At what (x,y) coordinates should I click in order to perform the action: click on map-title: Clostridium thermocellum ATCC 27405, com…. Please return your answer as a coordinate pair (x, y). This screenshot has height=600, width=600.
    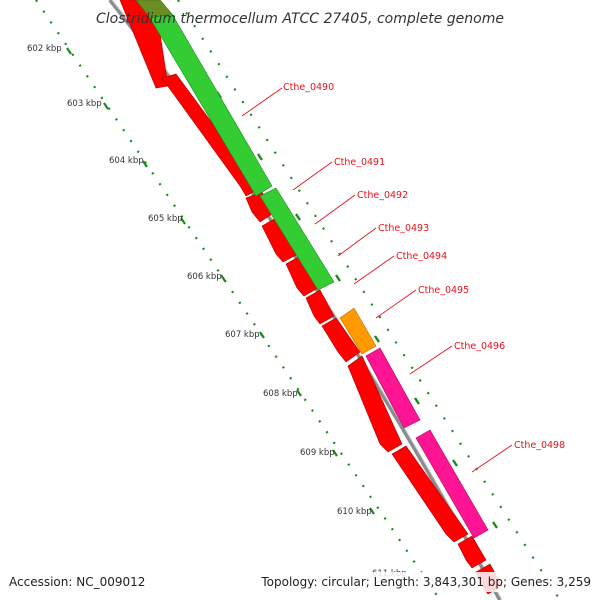
    Looking at the image, I should click on (300, 19).